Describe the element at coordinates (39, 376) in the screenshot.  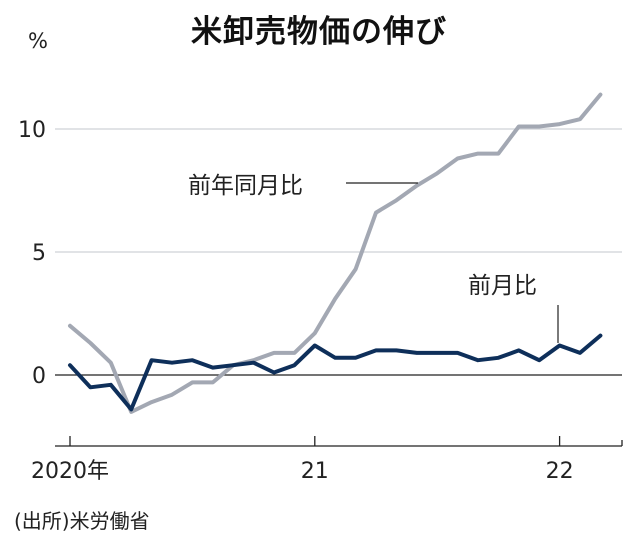
I see `y-tick-label-0: 0` at that location.